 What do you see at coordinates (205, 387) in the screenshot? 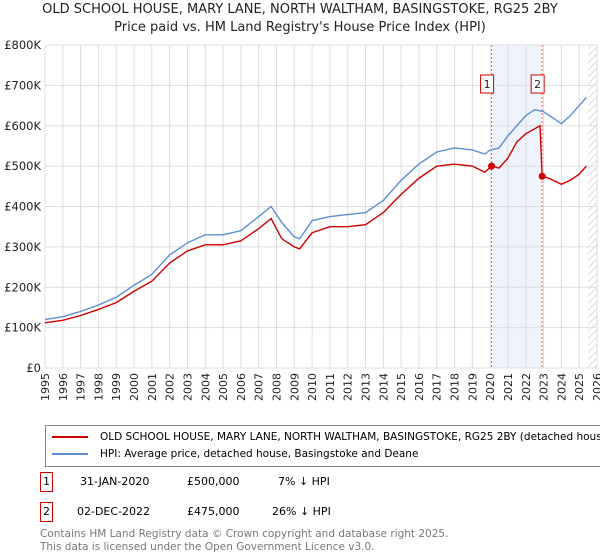
I see `x-tick-label: 2004` at bounding box center [205, 387].